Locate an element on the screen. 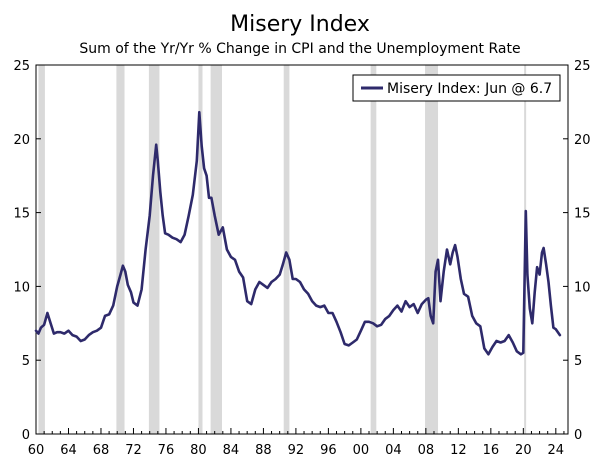  x-tick-label: 68 is located at coordinates (101, 450).